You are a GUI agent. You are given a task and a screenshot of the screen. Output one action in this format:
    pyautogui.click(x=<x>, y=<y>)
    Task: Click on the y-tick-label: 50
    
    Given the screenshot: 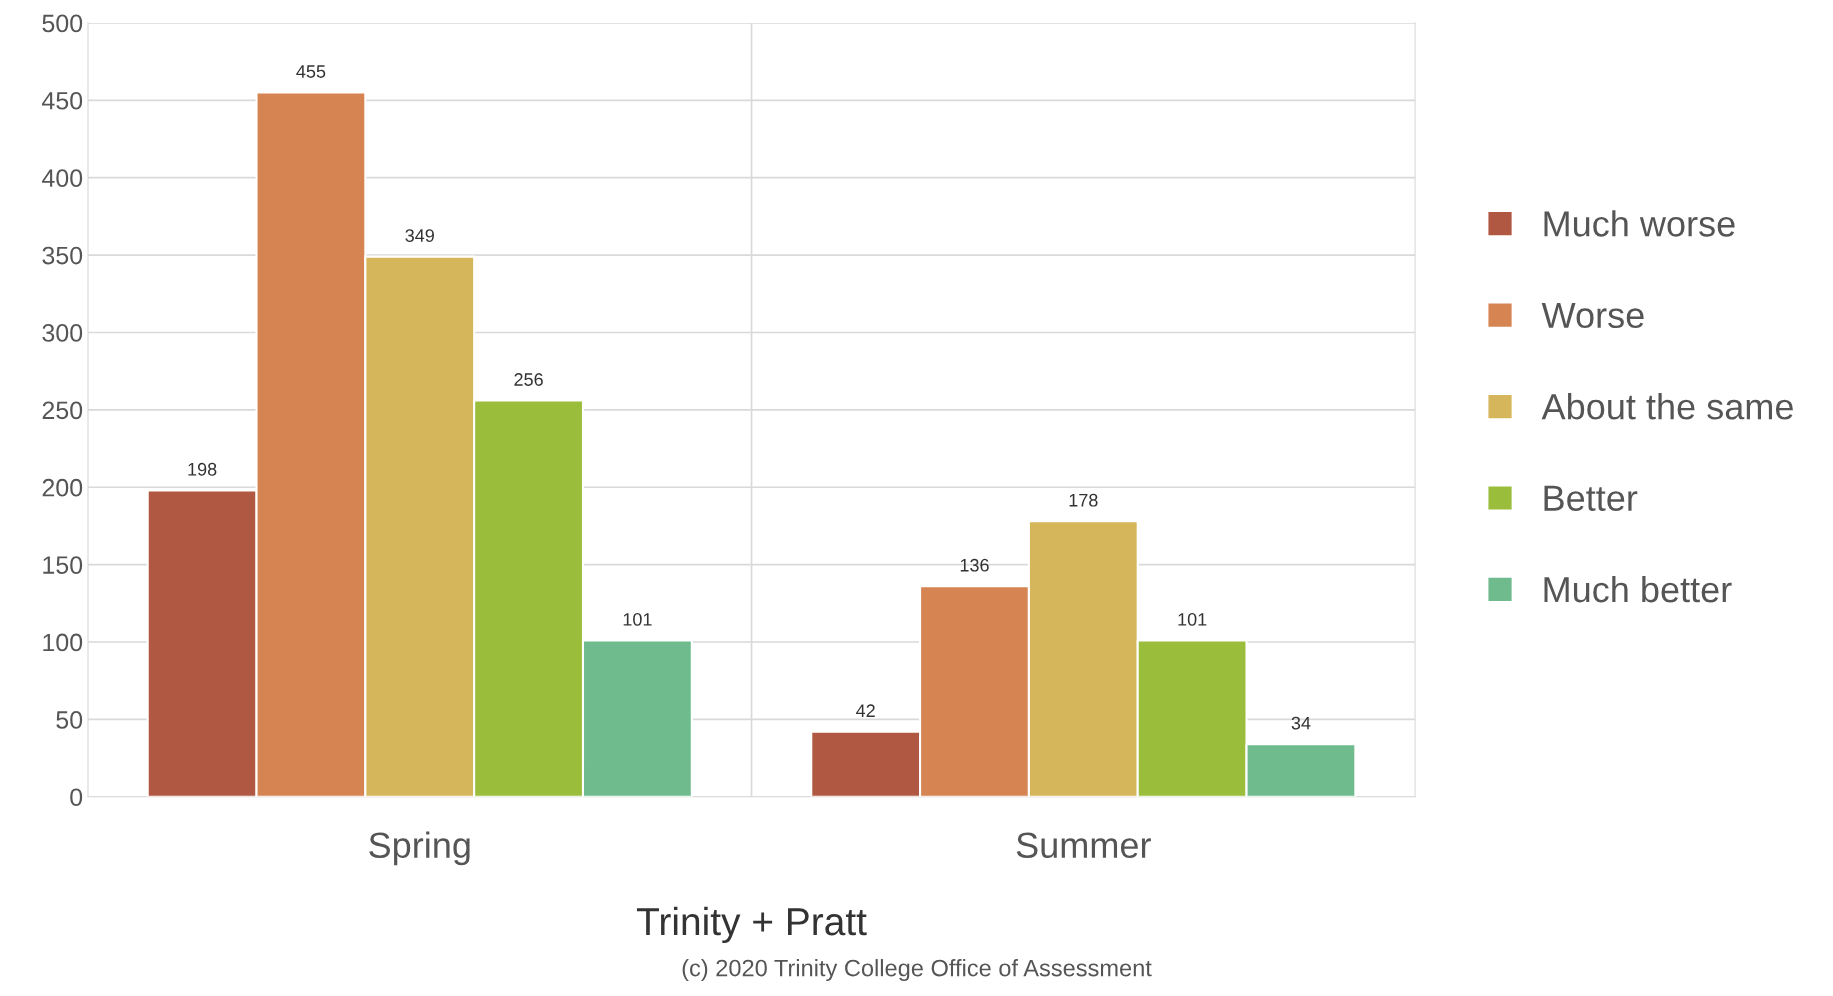 What is the action you would take?
    pyautogui.click(x=69, y=720)
    